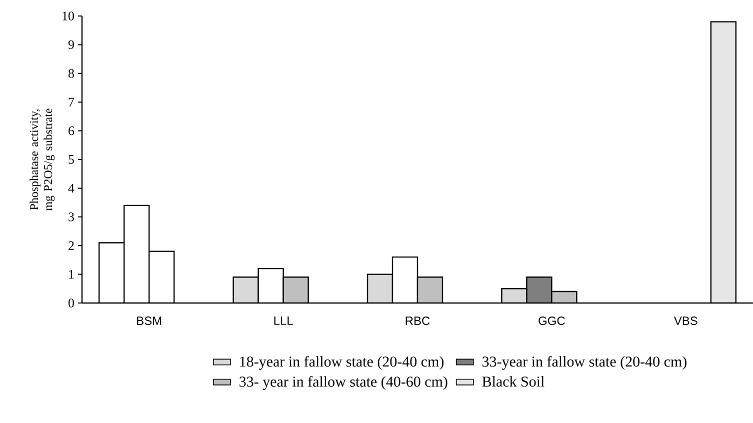 The height and width of the screenshot is (423, 753). I want to click on x-tick-label: GGC, so click(551, 321).